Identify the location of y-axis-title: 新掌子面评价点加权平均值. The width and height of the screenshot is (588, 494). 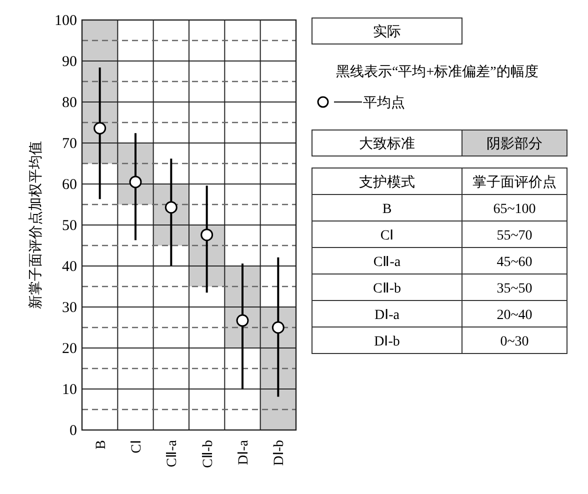
(36, 225).